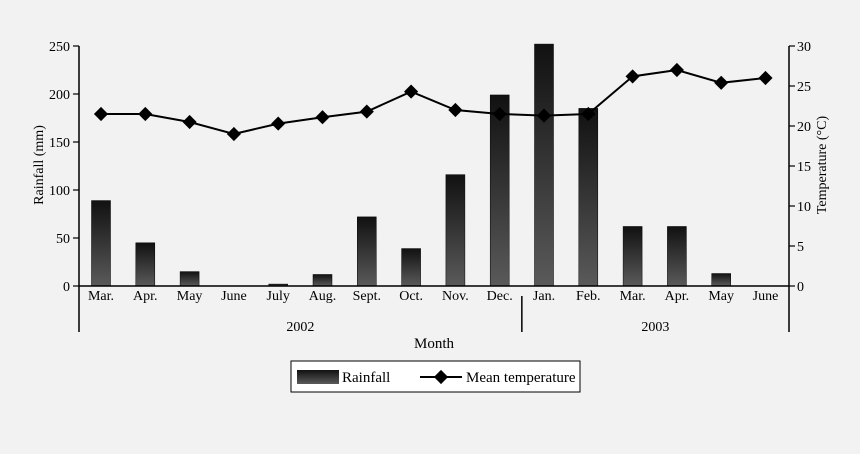  I want to click on x-tick-label: Jan., so click(544, 296).